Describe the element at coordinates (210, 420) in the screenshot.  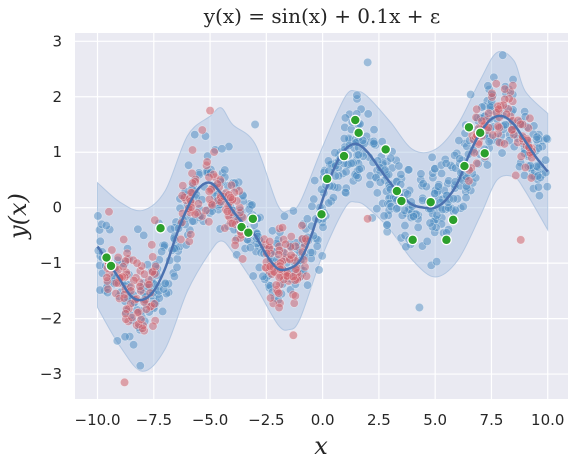
I see `x-tick-label: −5.0` at that location.